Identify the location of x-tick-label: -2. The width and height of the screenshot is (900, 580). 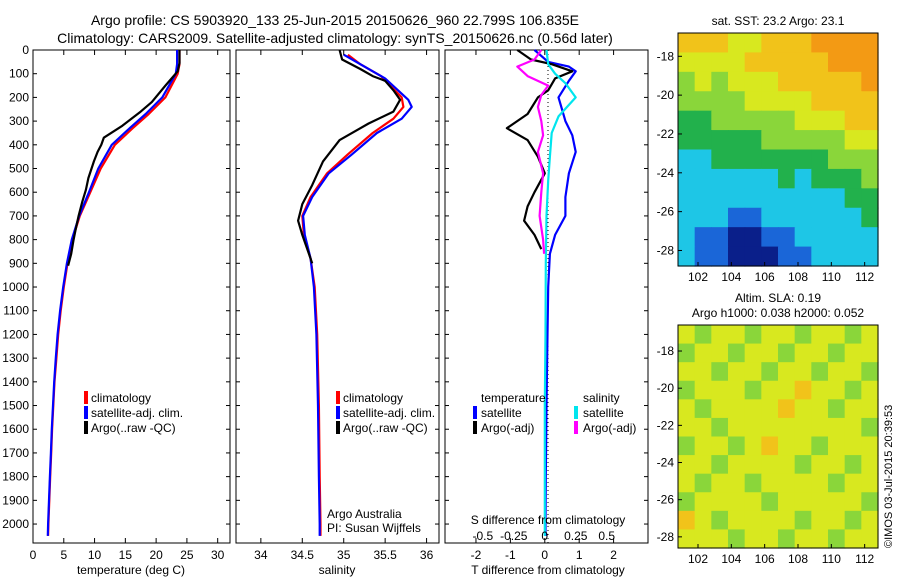
(476, 555).